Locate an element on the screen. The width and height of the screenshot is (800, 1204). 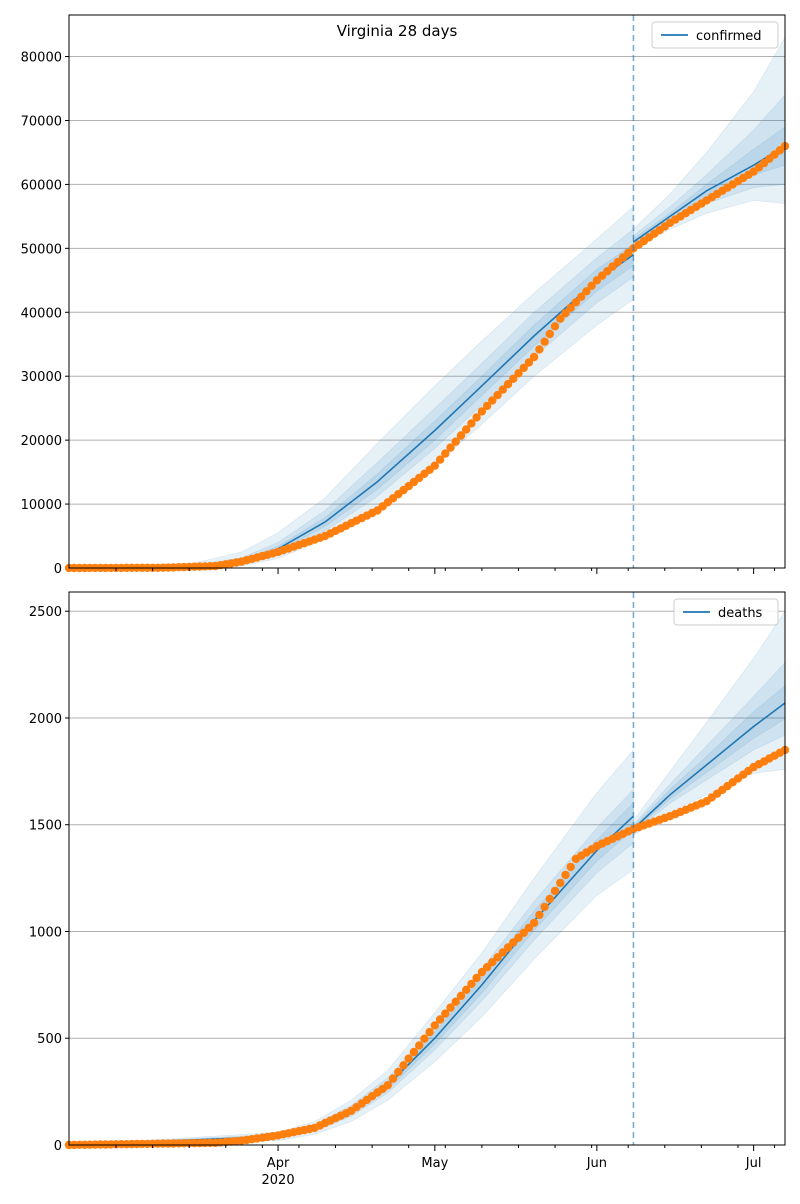
y-tick-label: 70000 is located at coordinates (41, 121).